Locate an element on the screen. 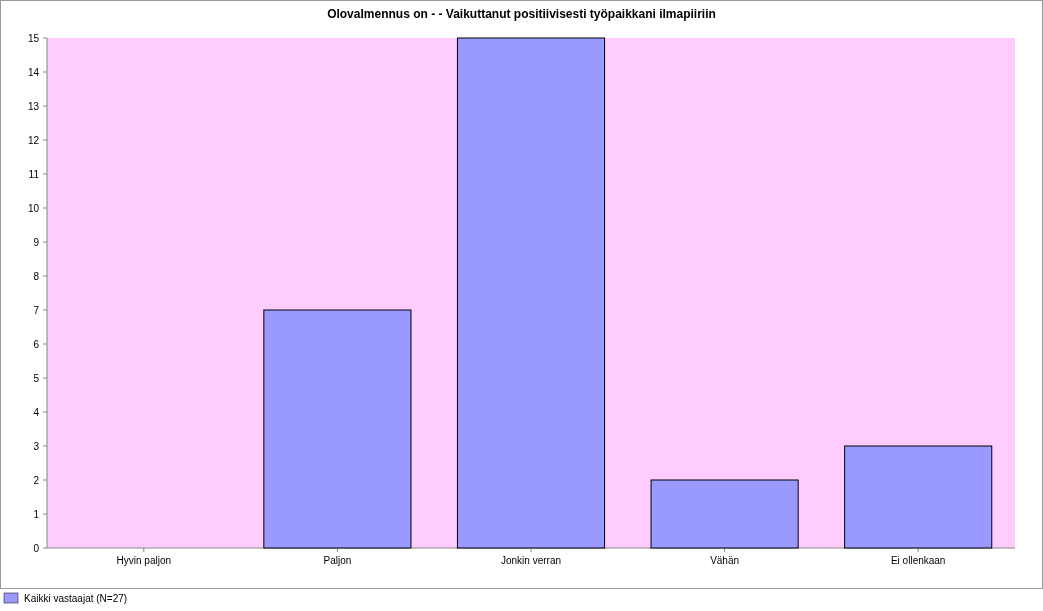 The width and height of the screenshot is (1043, 611). y-tick-label: 3 is located at coordinates (36, 446).